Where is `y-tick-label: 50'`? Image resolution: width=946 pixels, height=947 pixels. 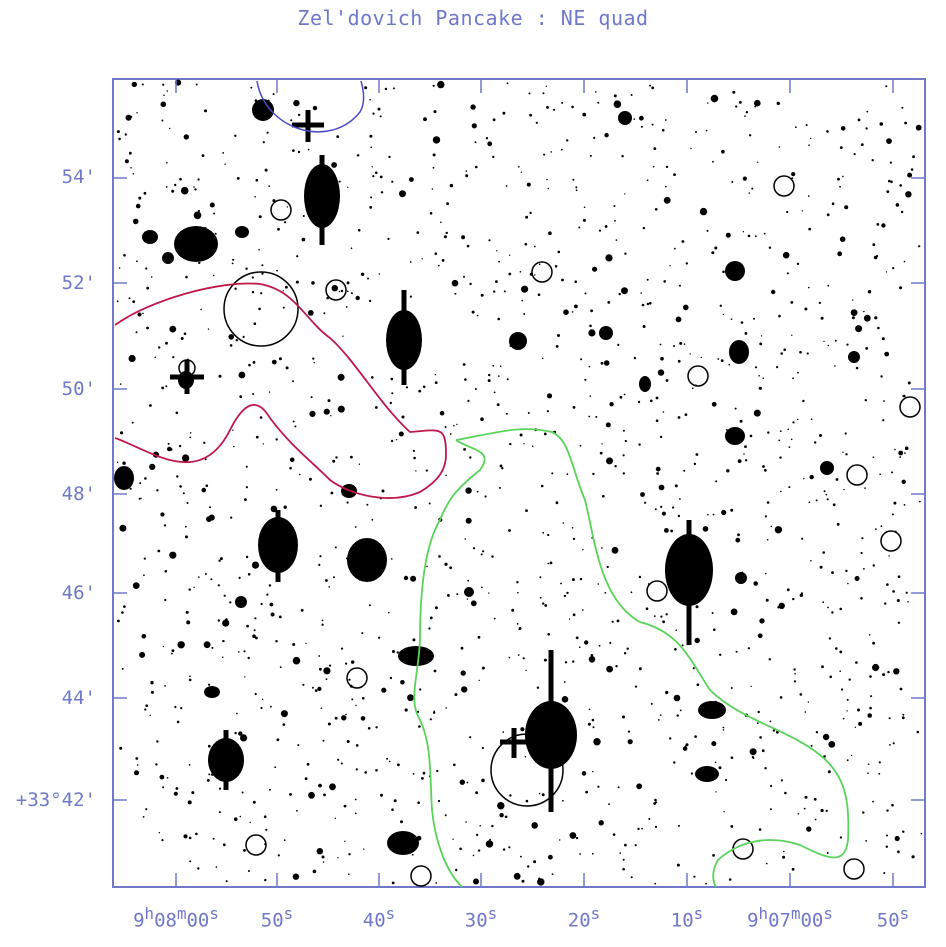 y-tick-label: 50' is located at coordinates (78, 389).